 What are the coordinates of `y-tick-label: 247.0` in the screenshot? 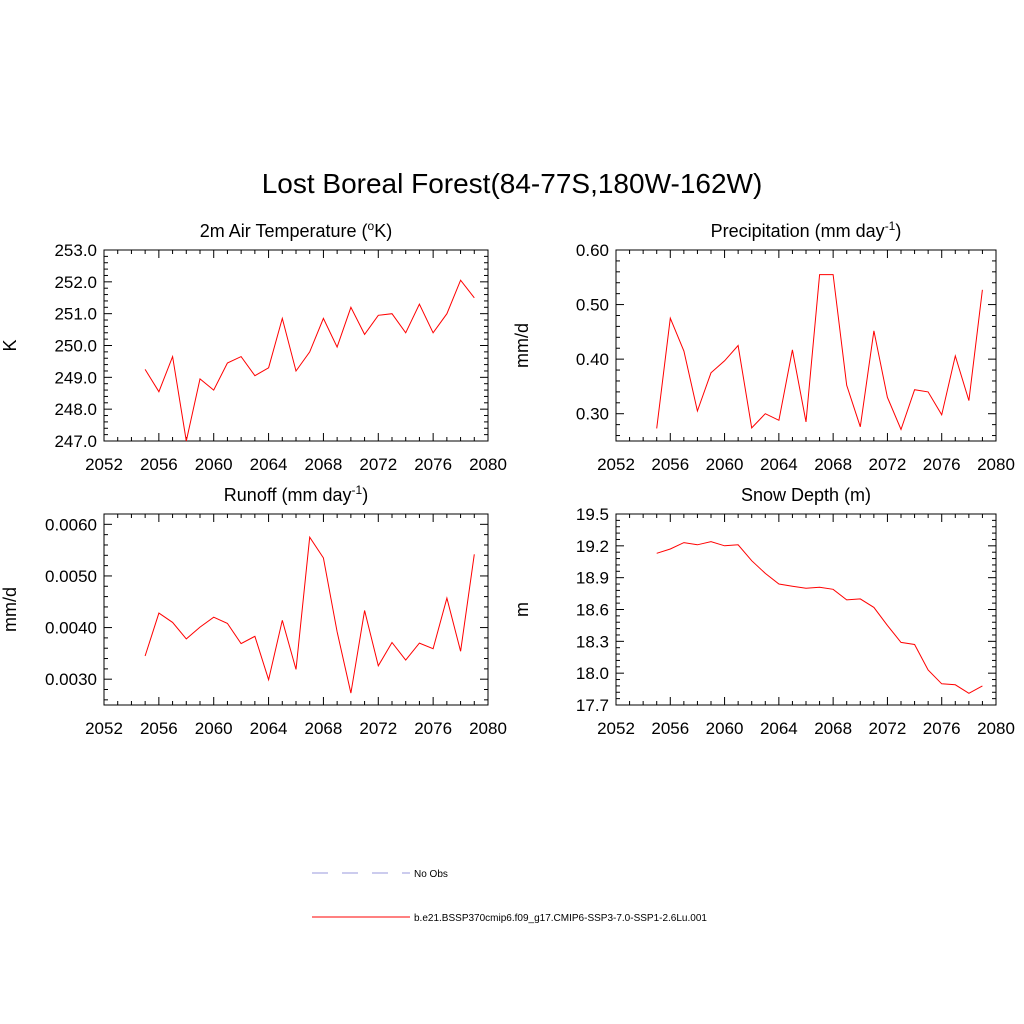 It's located at (75, 441).